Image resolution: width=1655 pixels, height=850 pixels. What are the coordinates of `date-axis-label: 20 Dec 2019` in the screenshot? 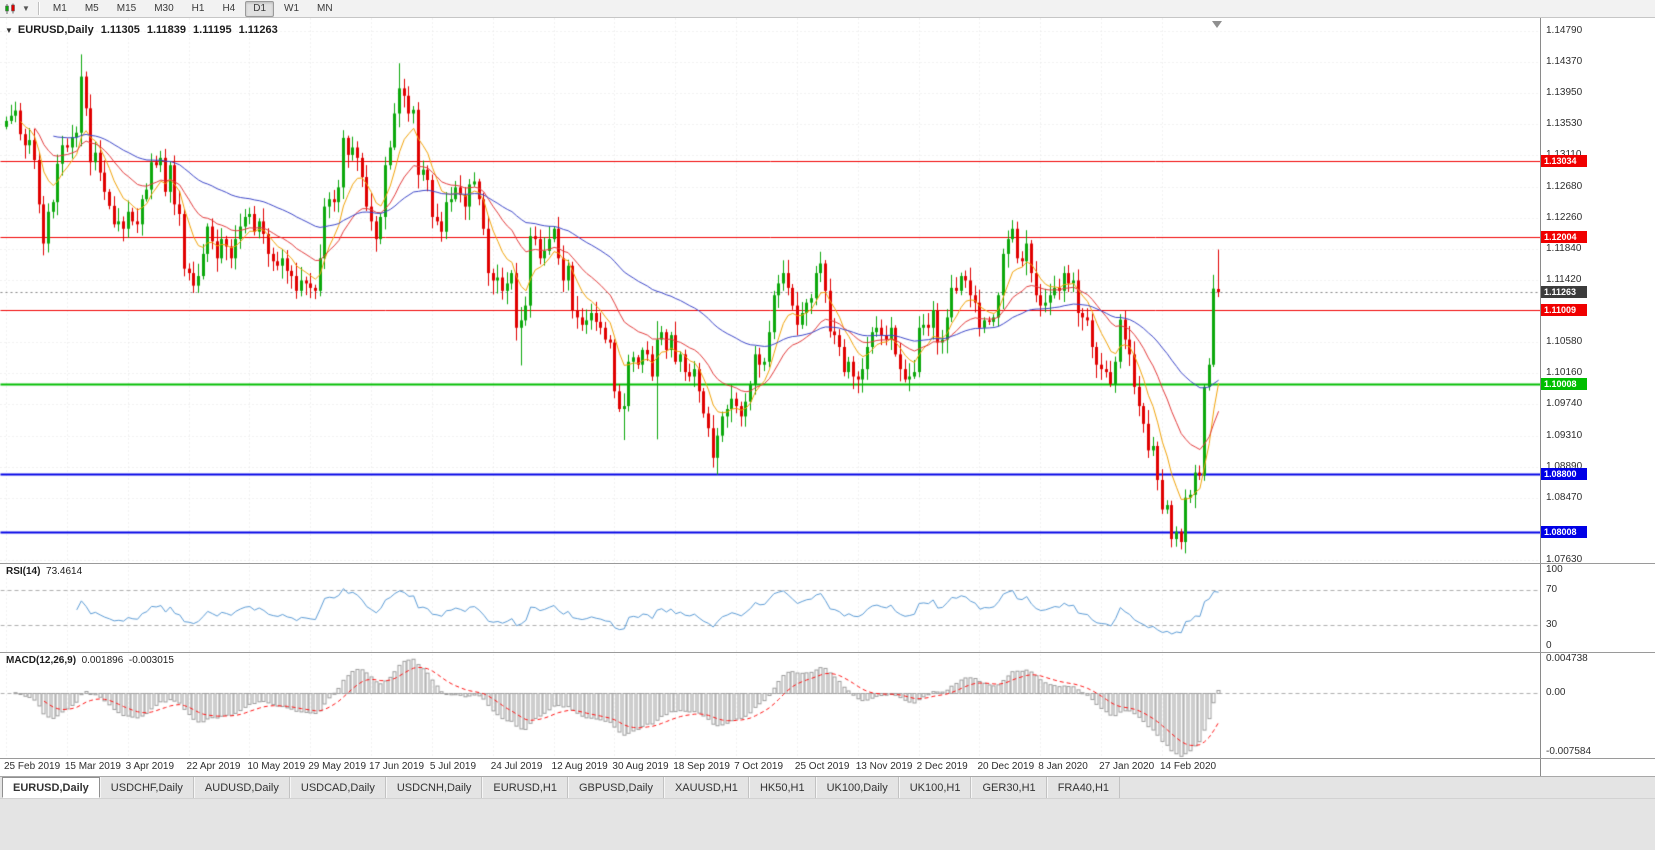 It's located at (1006, 766).